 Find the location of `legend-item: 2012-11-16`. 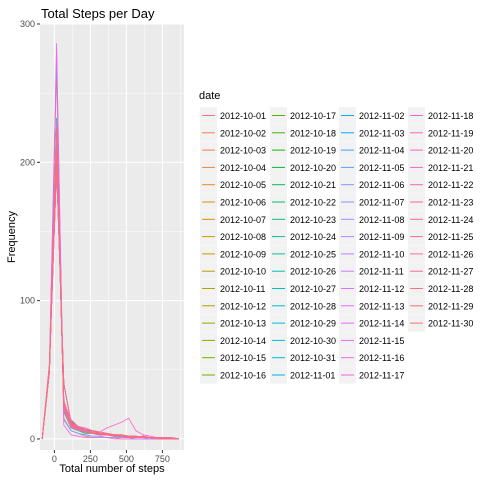

legend-item: 2012-11-16 is located at coordinates (371, 358).